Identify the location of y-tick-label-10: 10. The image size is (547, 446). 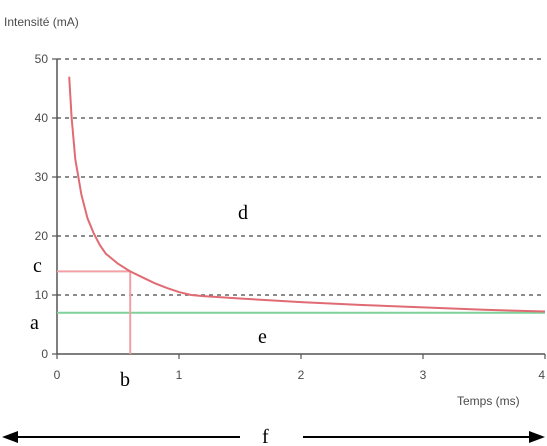
(42, 295).